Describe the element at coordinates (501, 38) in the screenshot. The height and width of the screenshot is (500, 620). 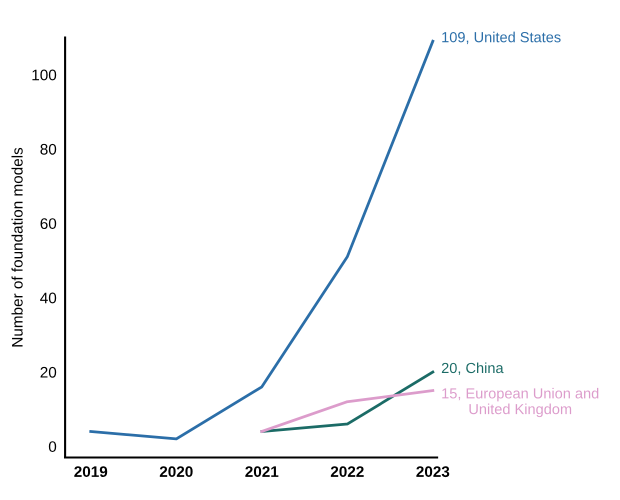
I see `text: 109, United States` at that location.